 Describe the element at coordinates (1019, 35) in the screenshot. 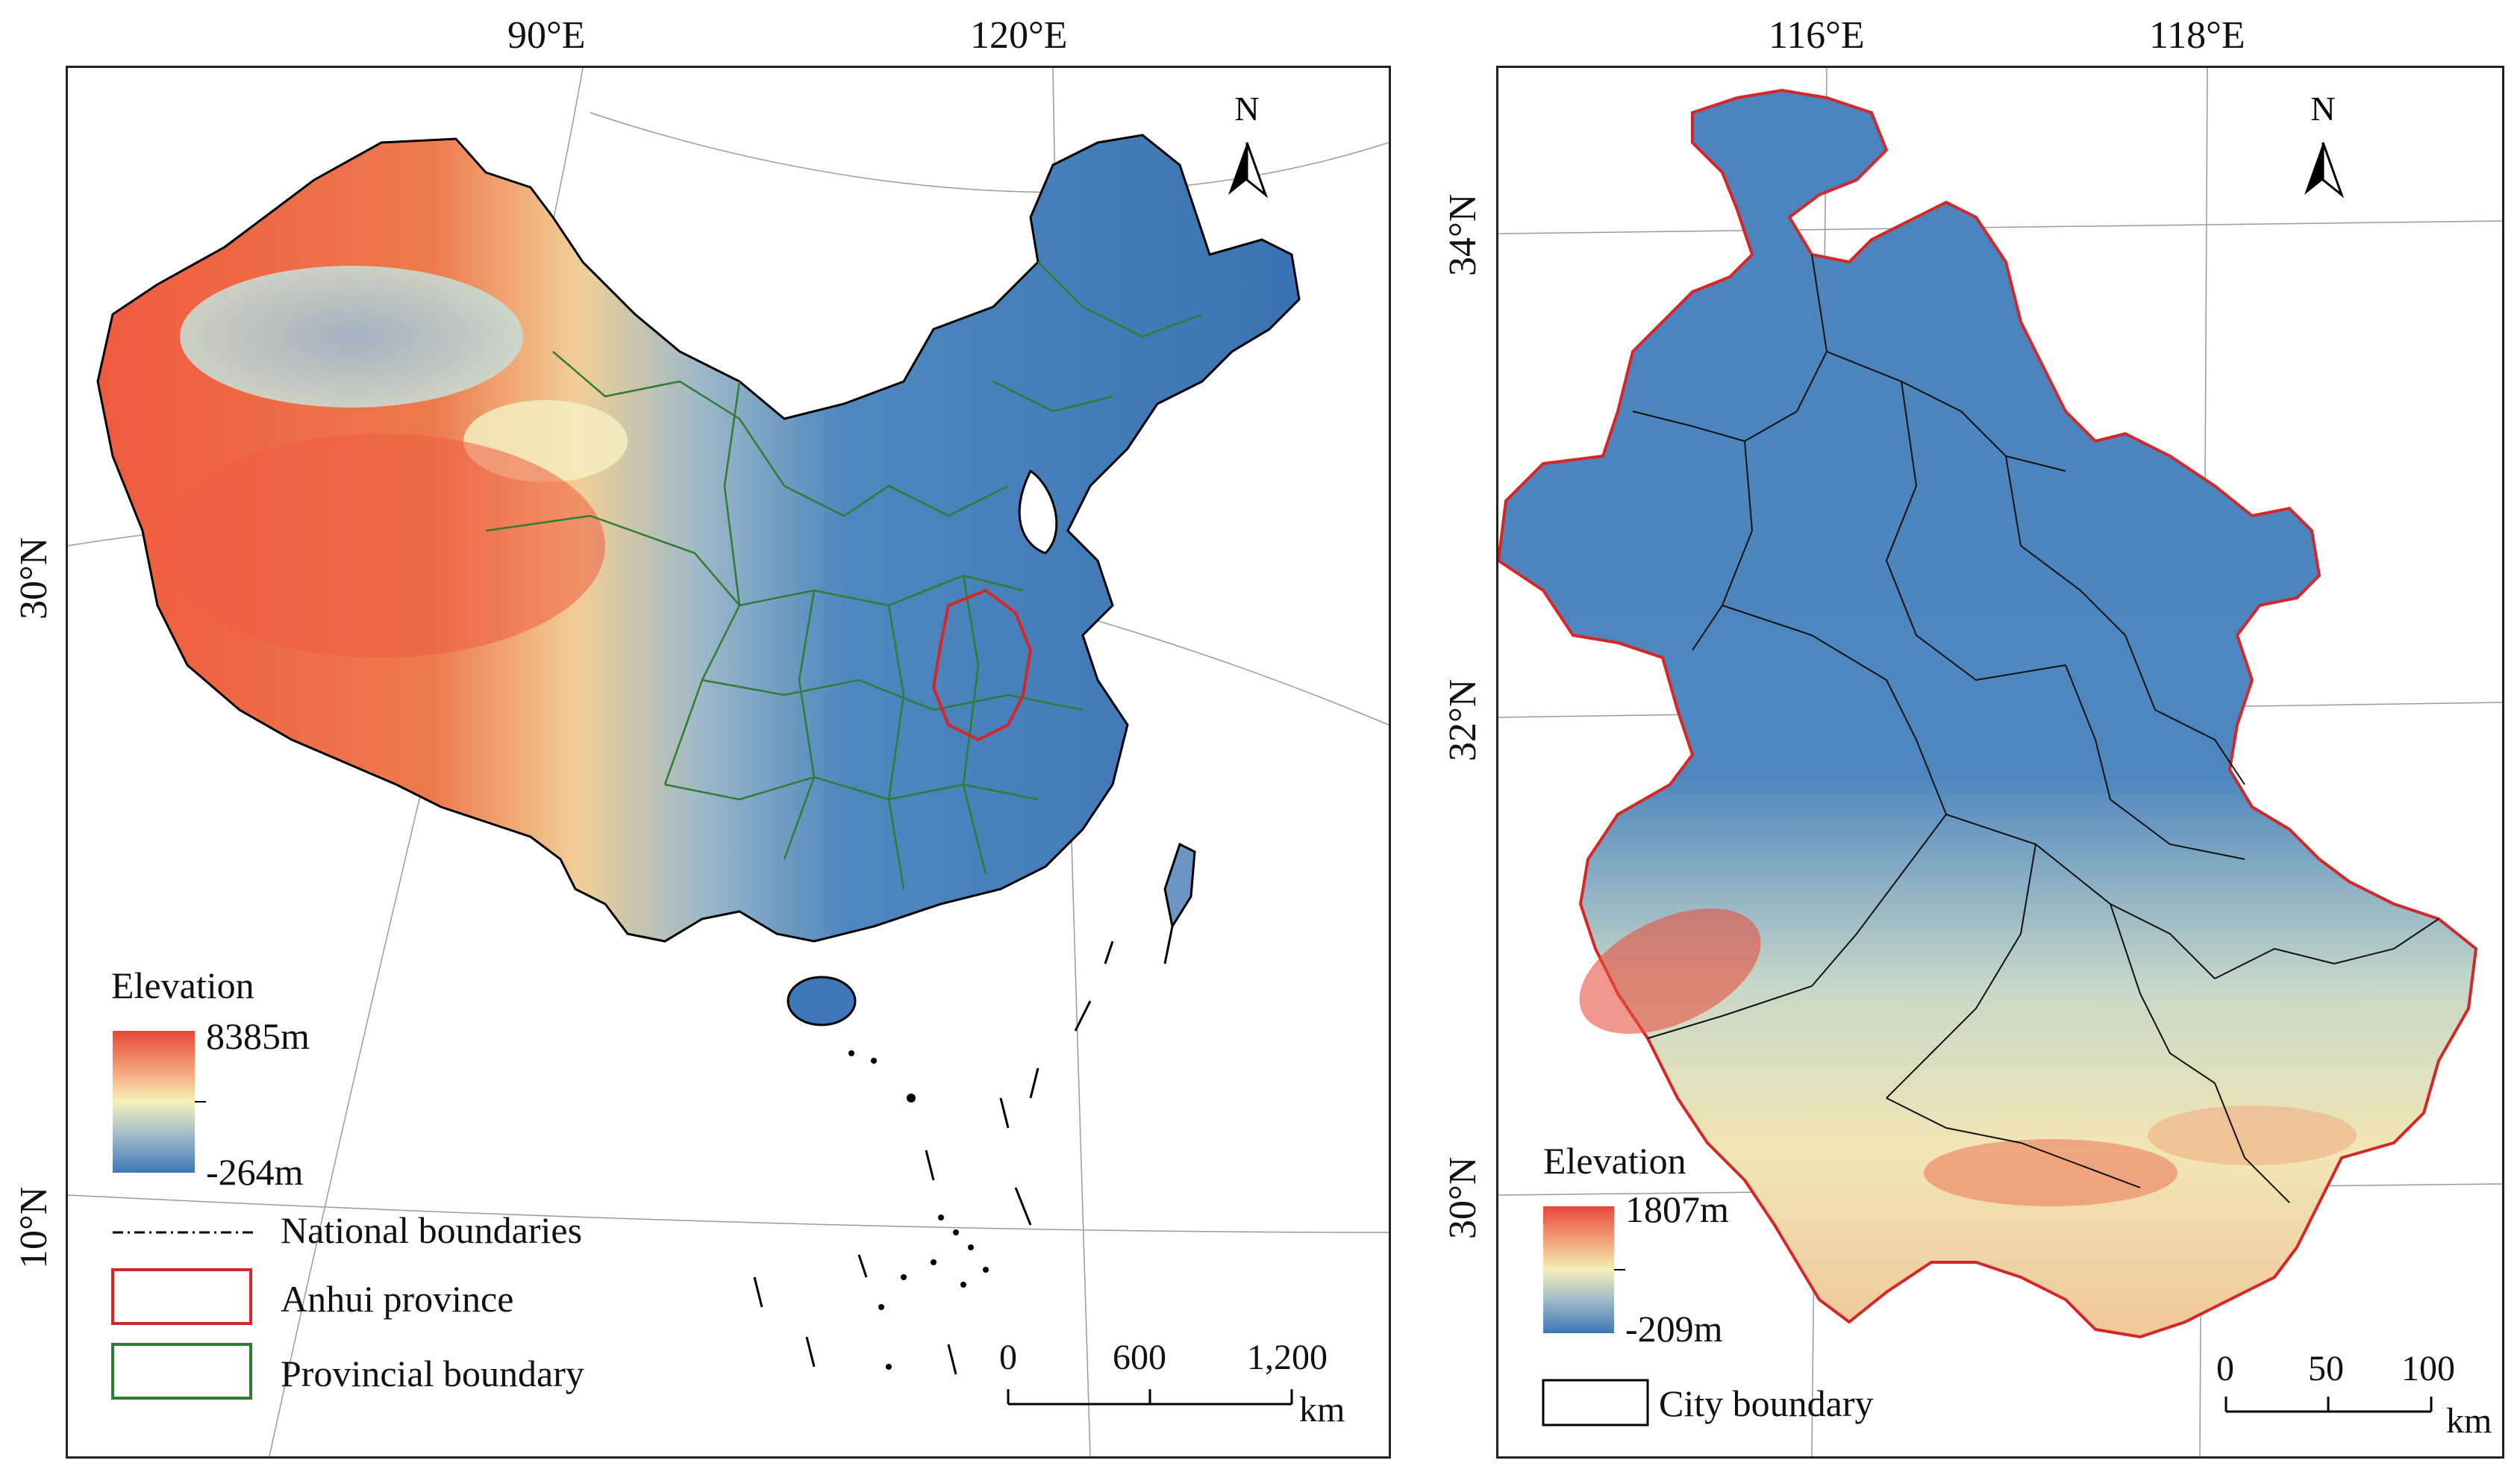

I see `lon-label-120e: 120°E` at that location.